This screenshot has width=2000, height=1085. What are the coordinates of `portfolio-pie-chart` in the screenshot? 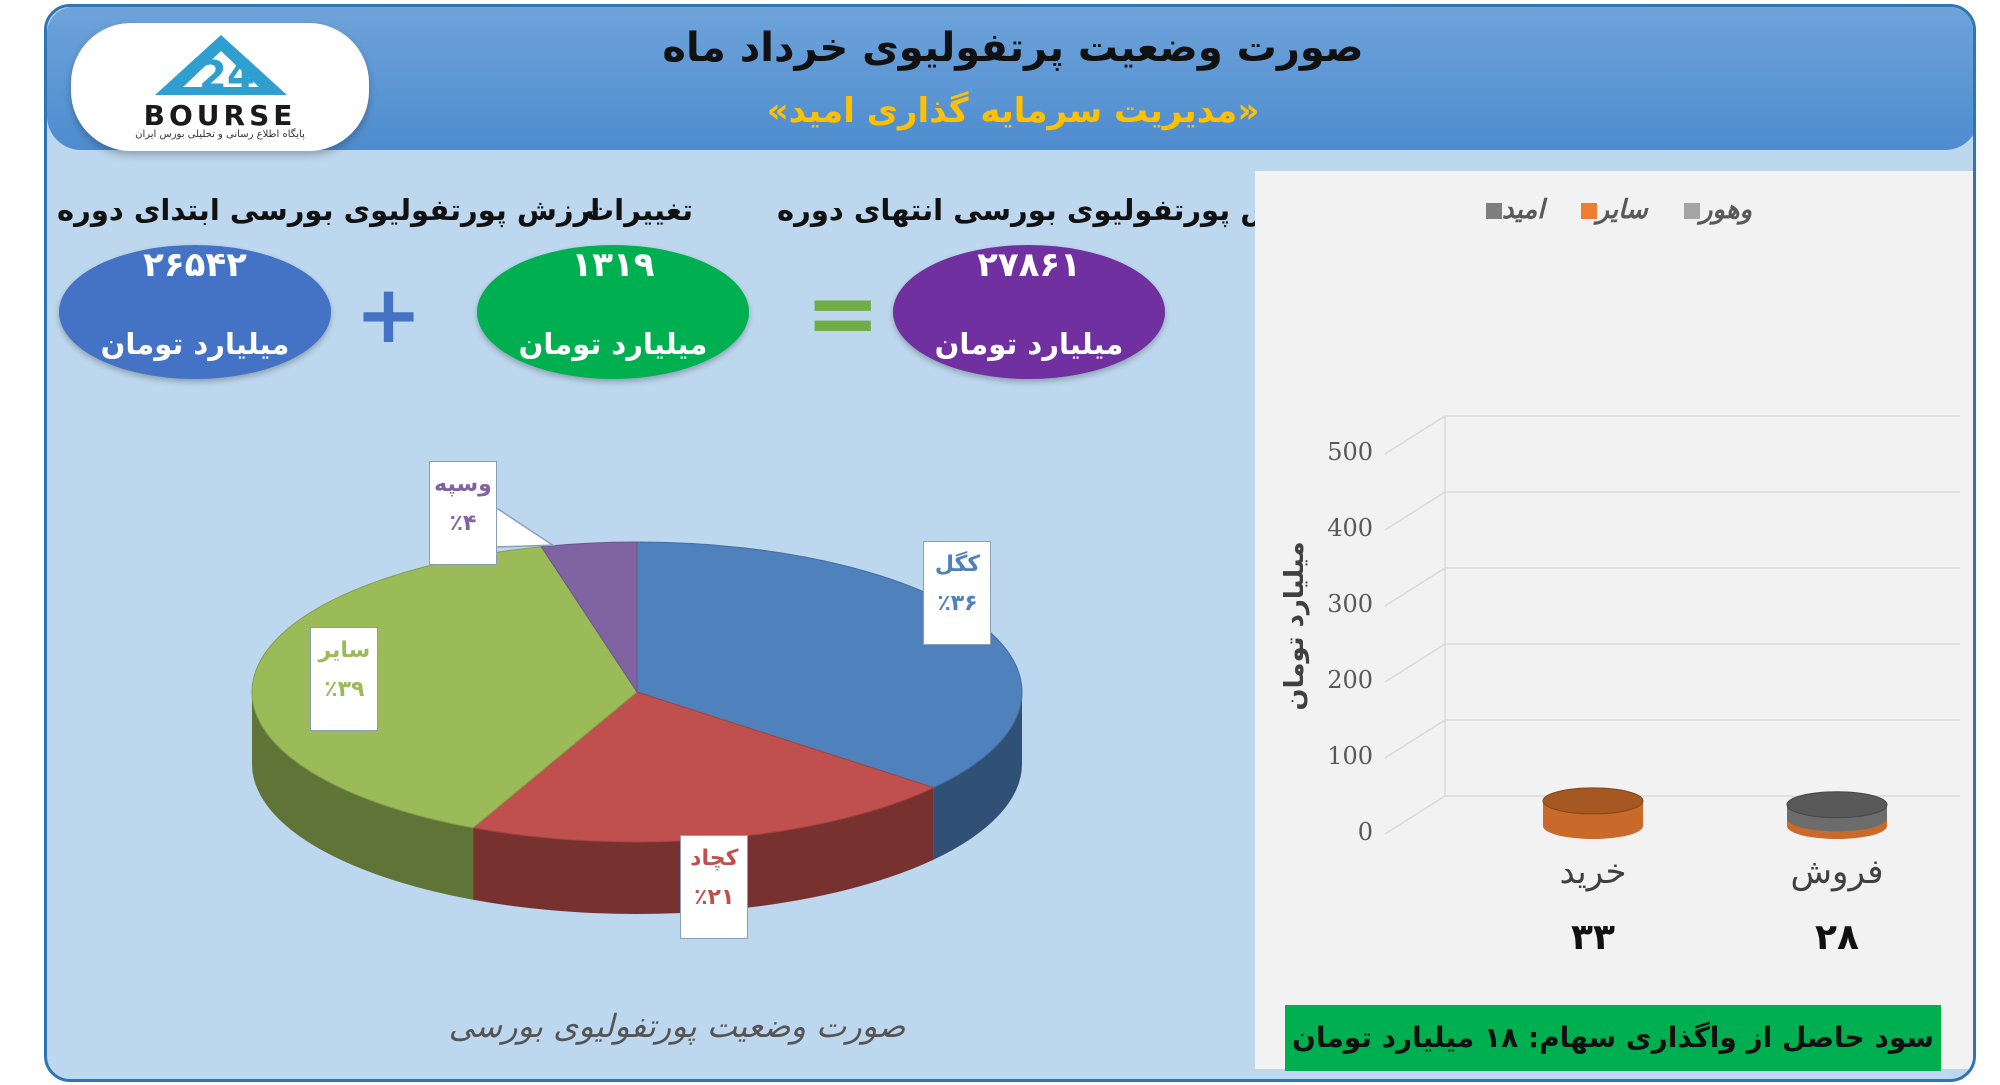 It's located at (637, 709).